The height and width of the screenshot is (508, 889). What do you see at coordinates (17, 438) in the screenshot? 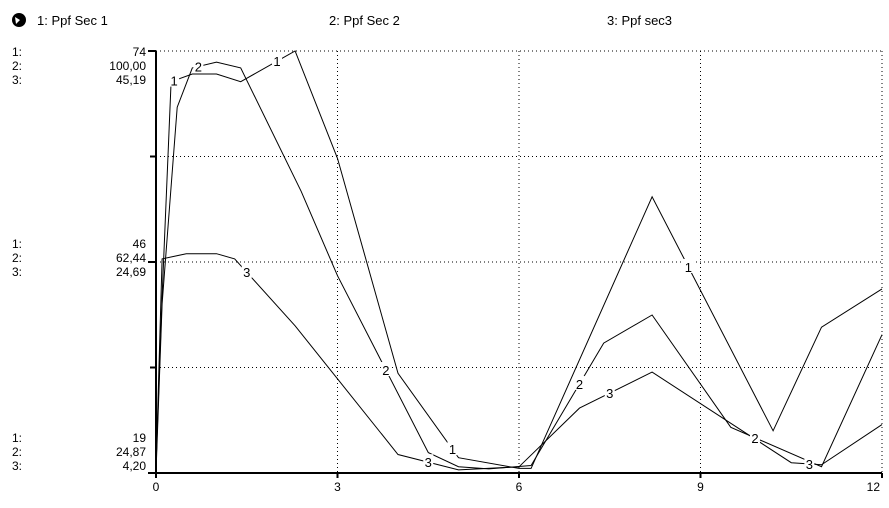
I see `y-prefix-bot-1: 1:` at bounding box center [17, 438].